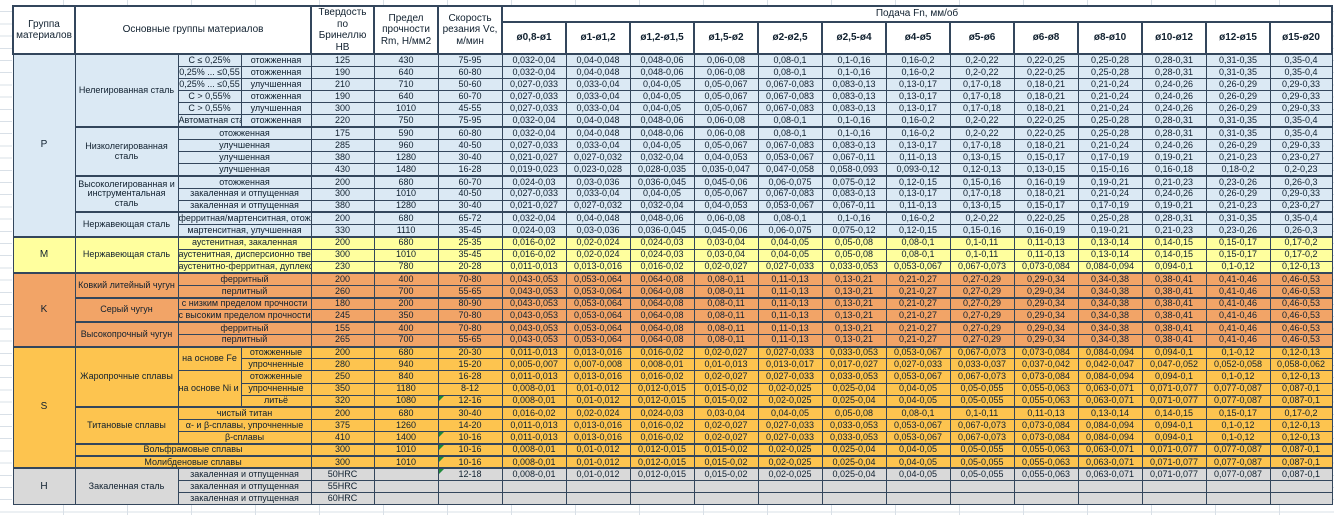 The image size is (1334, 515). What do you see at coordinates (470, 316) in the screenshot?
I see `speed-cell: 70-80` at bounding box center [470, 316].